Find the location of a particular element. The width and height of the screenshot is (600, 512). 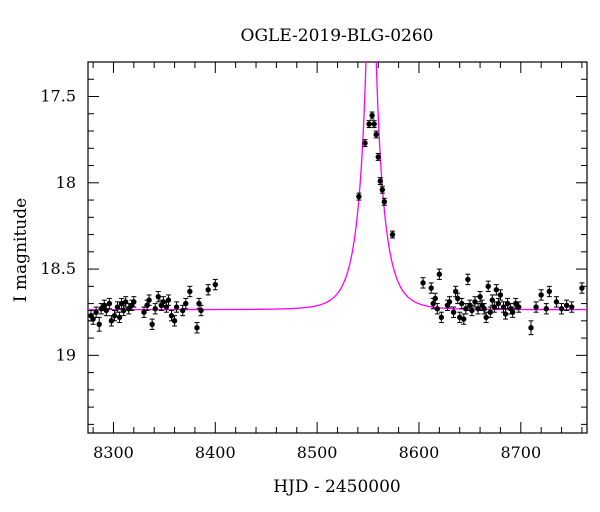

x-tick-label: 8500 is located at coordinates (317, 452).